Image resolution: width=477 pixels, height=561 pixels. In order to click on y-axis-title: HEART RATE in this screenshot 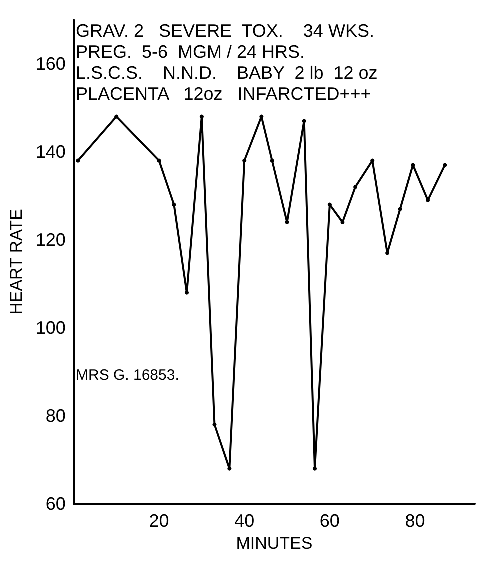, I will do `click(16, 262)`.